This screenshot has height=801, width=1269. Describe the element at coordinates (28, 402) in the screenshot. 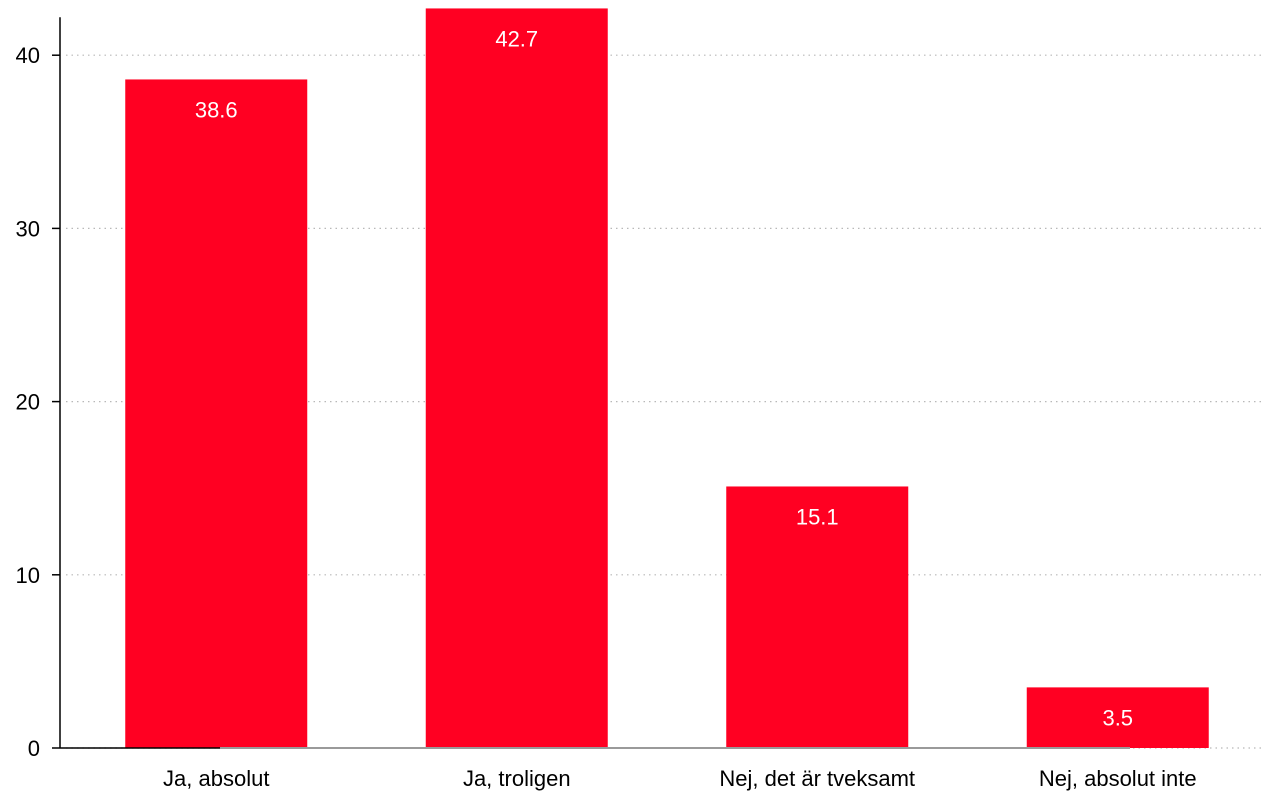

I see `y-tick-label: 20` at that location.